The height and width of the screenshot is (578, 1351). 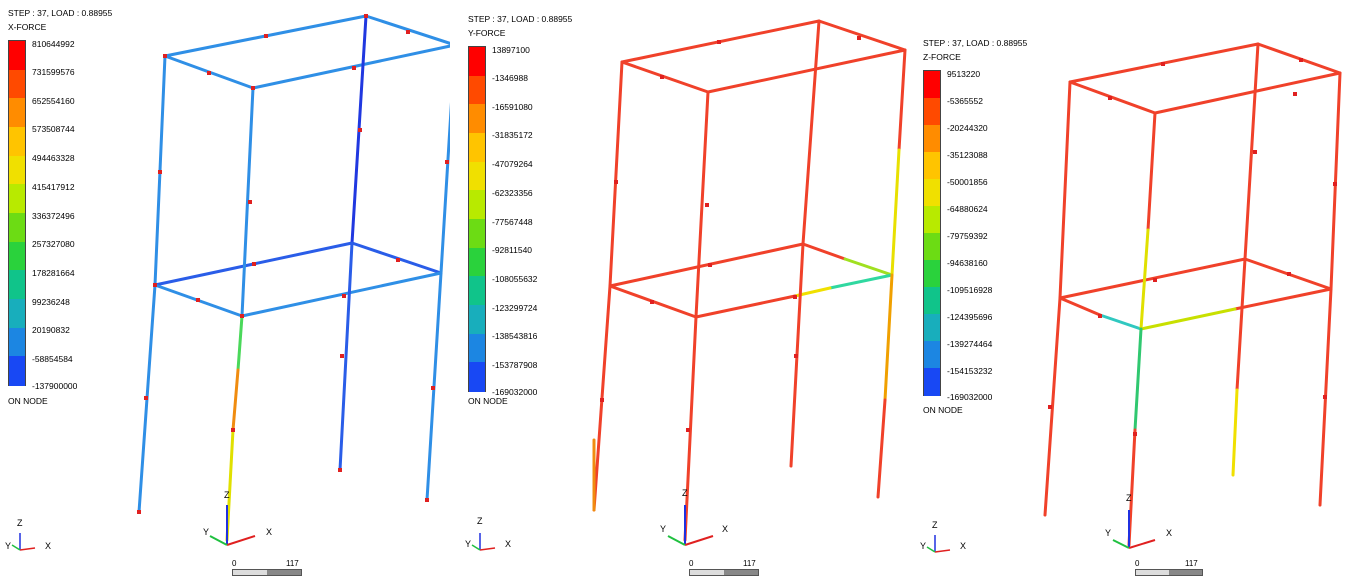 I want to click on support-x-label: X, so click(x=269, y=532).